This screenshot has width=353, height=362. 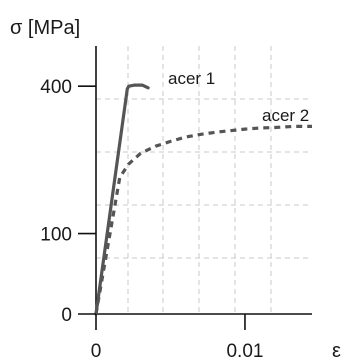 What do you see at coordinates (56, 235) in the screenshot?
I see `y-tick-label: 100` at bounding box center [56, 235].